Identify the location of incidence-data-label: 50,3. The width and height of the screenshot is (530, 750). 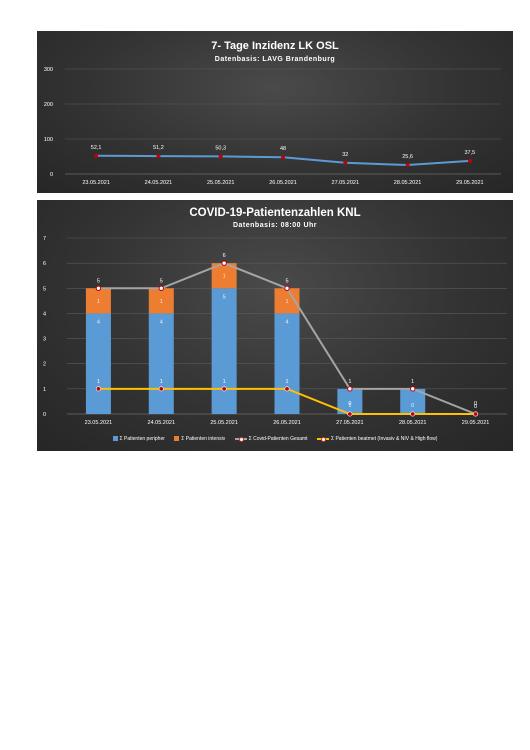
(220, 148).